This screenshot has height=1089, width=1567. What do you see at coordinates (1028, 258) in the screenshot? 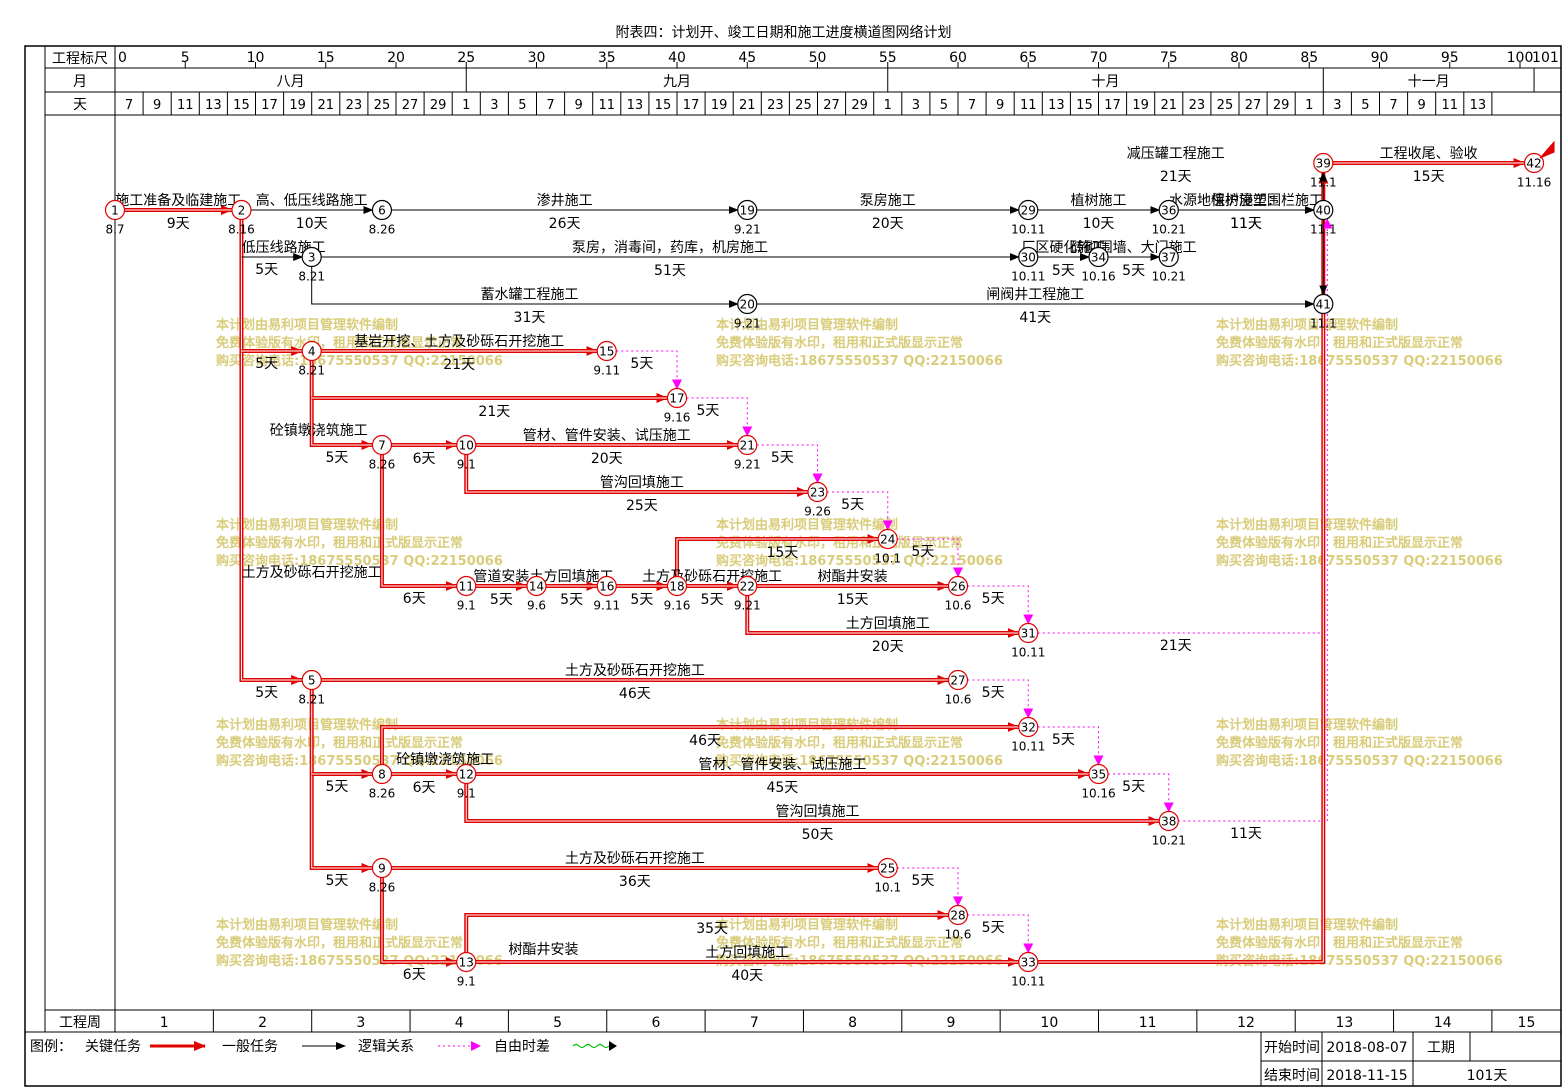
I see `node-number: 30` at bounding box center [1028, 258].